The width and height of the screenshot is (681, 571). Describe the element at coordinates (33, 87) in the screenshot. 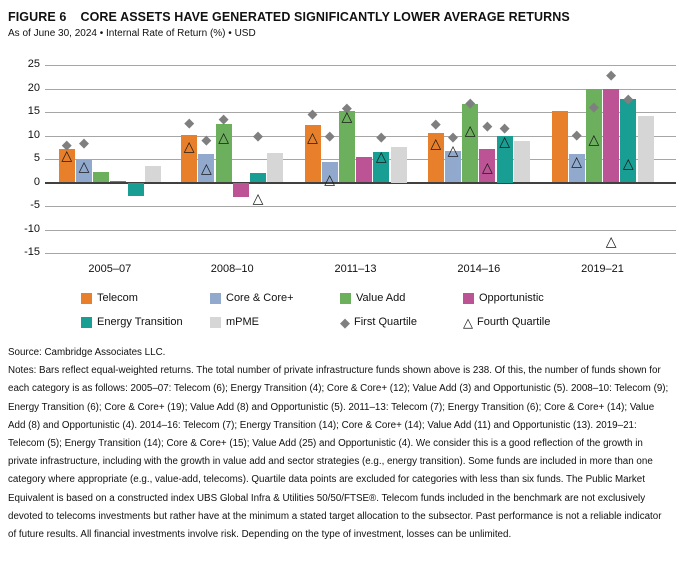

I see `y-tick-label: 20` at that location.